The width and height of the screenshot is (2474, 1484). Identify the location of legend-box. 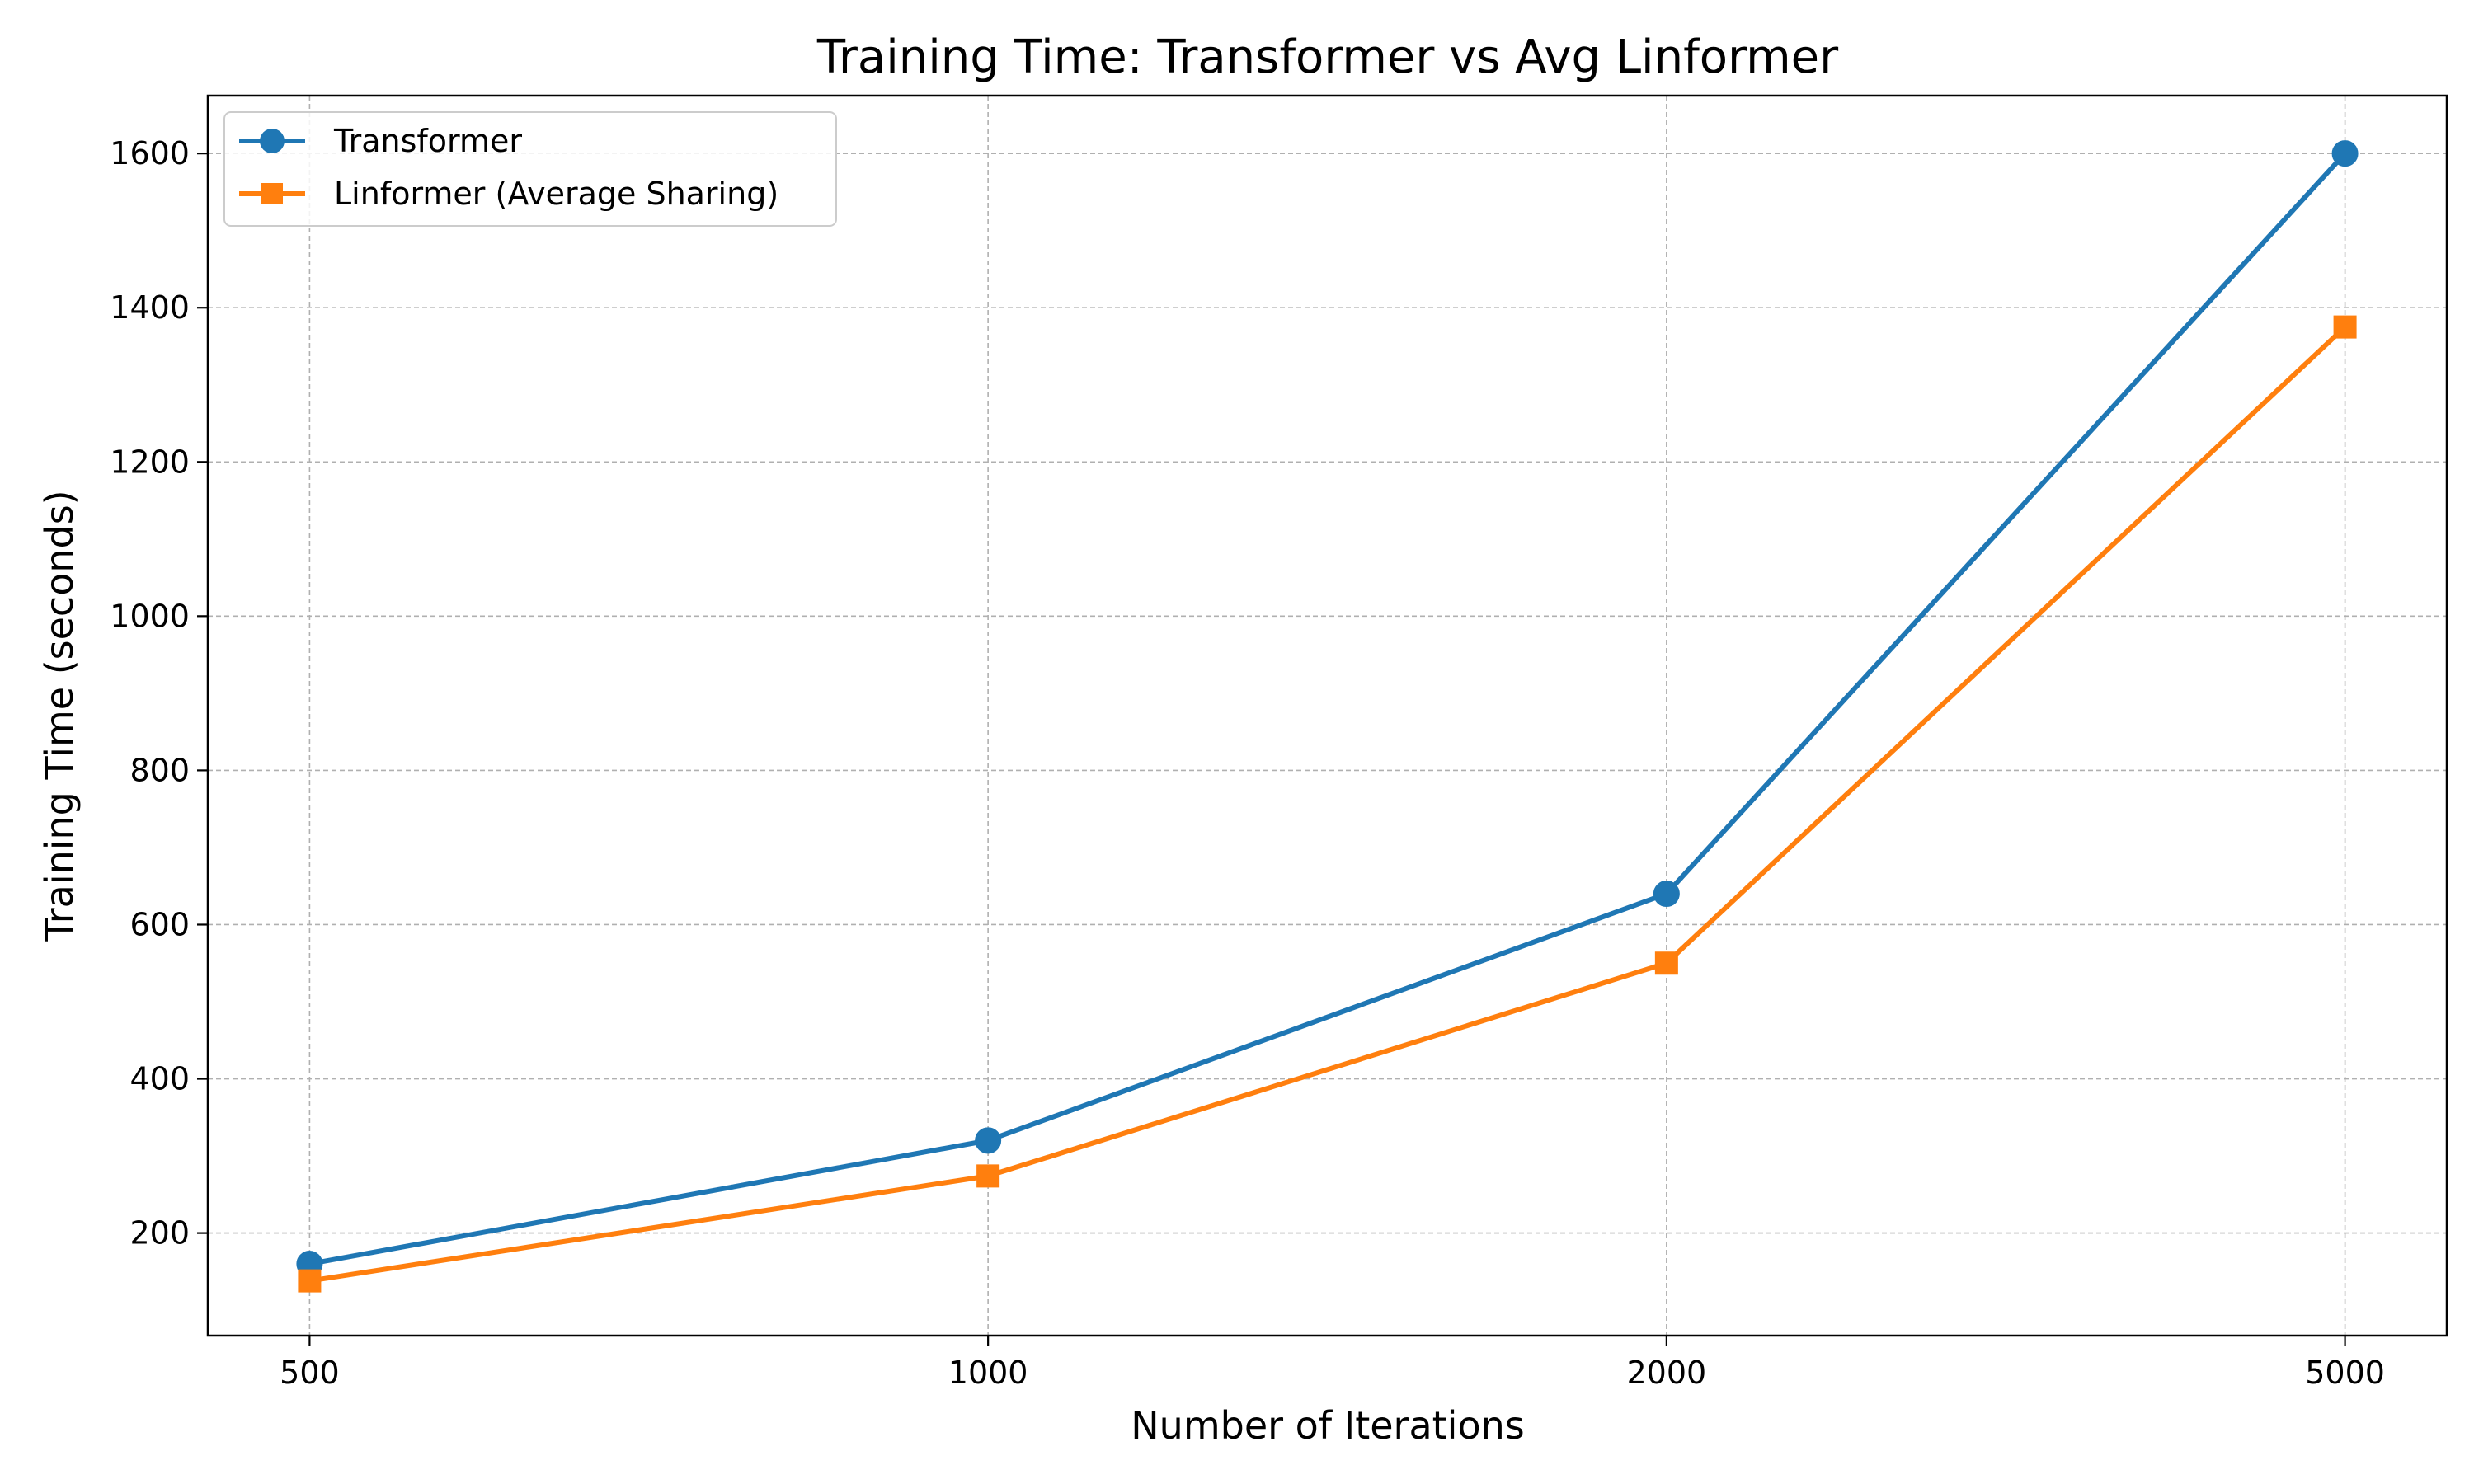
(530, 169).